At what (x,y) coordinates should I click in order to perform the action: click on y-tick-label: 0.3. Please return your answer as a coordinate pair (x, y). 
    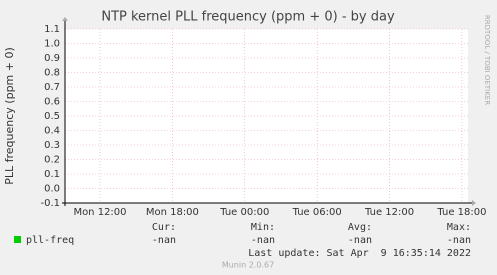
    Looking at the image, I should click on (52, 145).